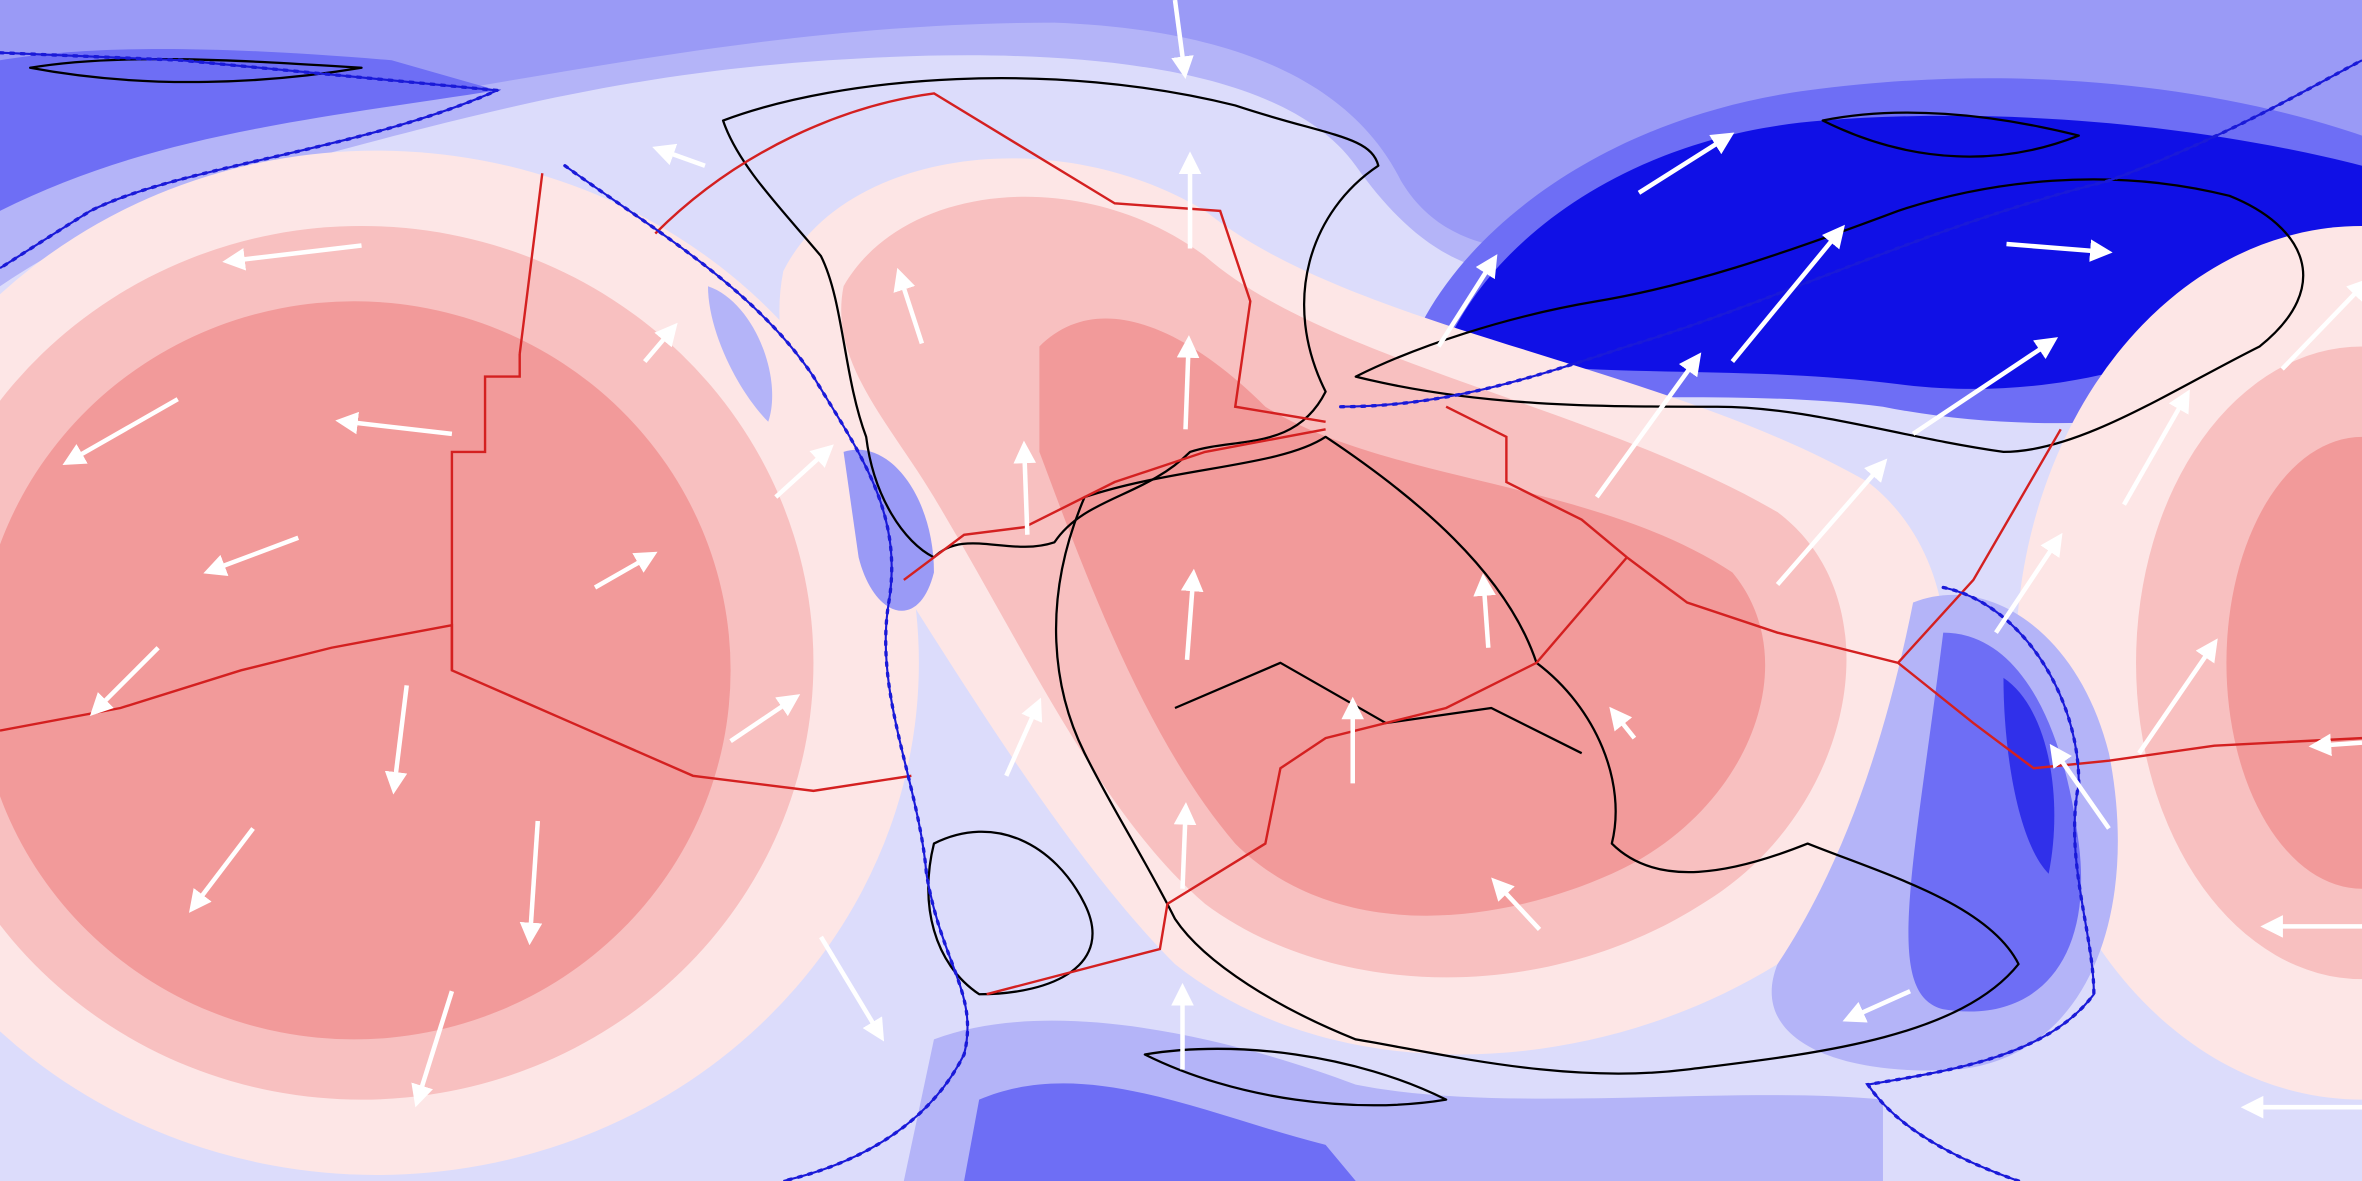 The image size is (2362, 1181). What do you see at coordinates (249, 129) in the screenshot?
I see `contour-blue-nw` at bounding box center [249, 129].